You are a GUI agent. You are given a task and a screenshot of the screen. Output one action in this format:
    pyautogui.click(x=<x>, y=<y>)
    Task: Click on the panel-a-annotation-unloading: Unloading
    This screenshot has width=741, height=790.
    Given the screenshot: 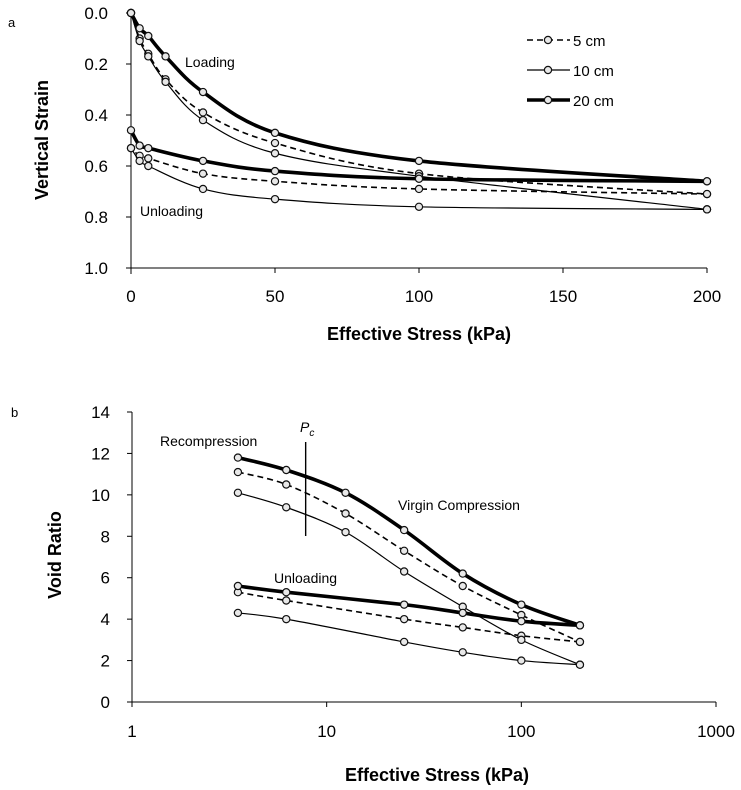 What is the action you would take?
    pyautogui.click(x=171, y=211)
    